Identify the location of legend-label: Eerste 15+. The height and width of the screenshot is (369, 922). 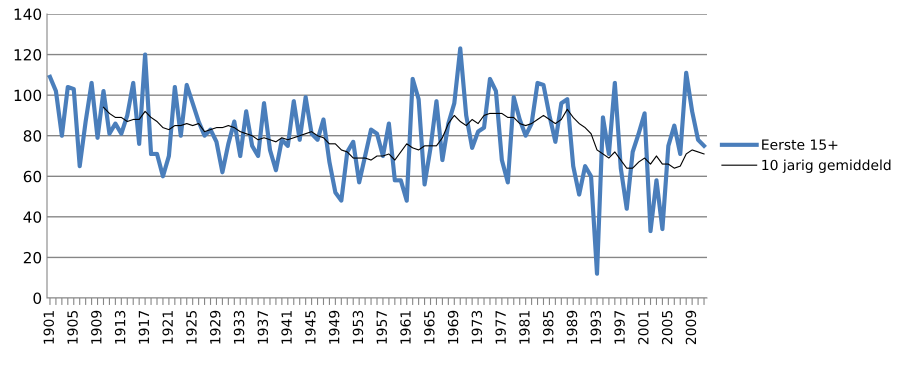
(800, 145).